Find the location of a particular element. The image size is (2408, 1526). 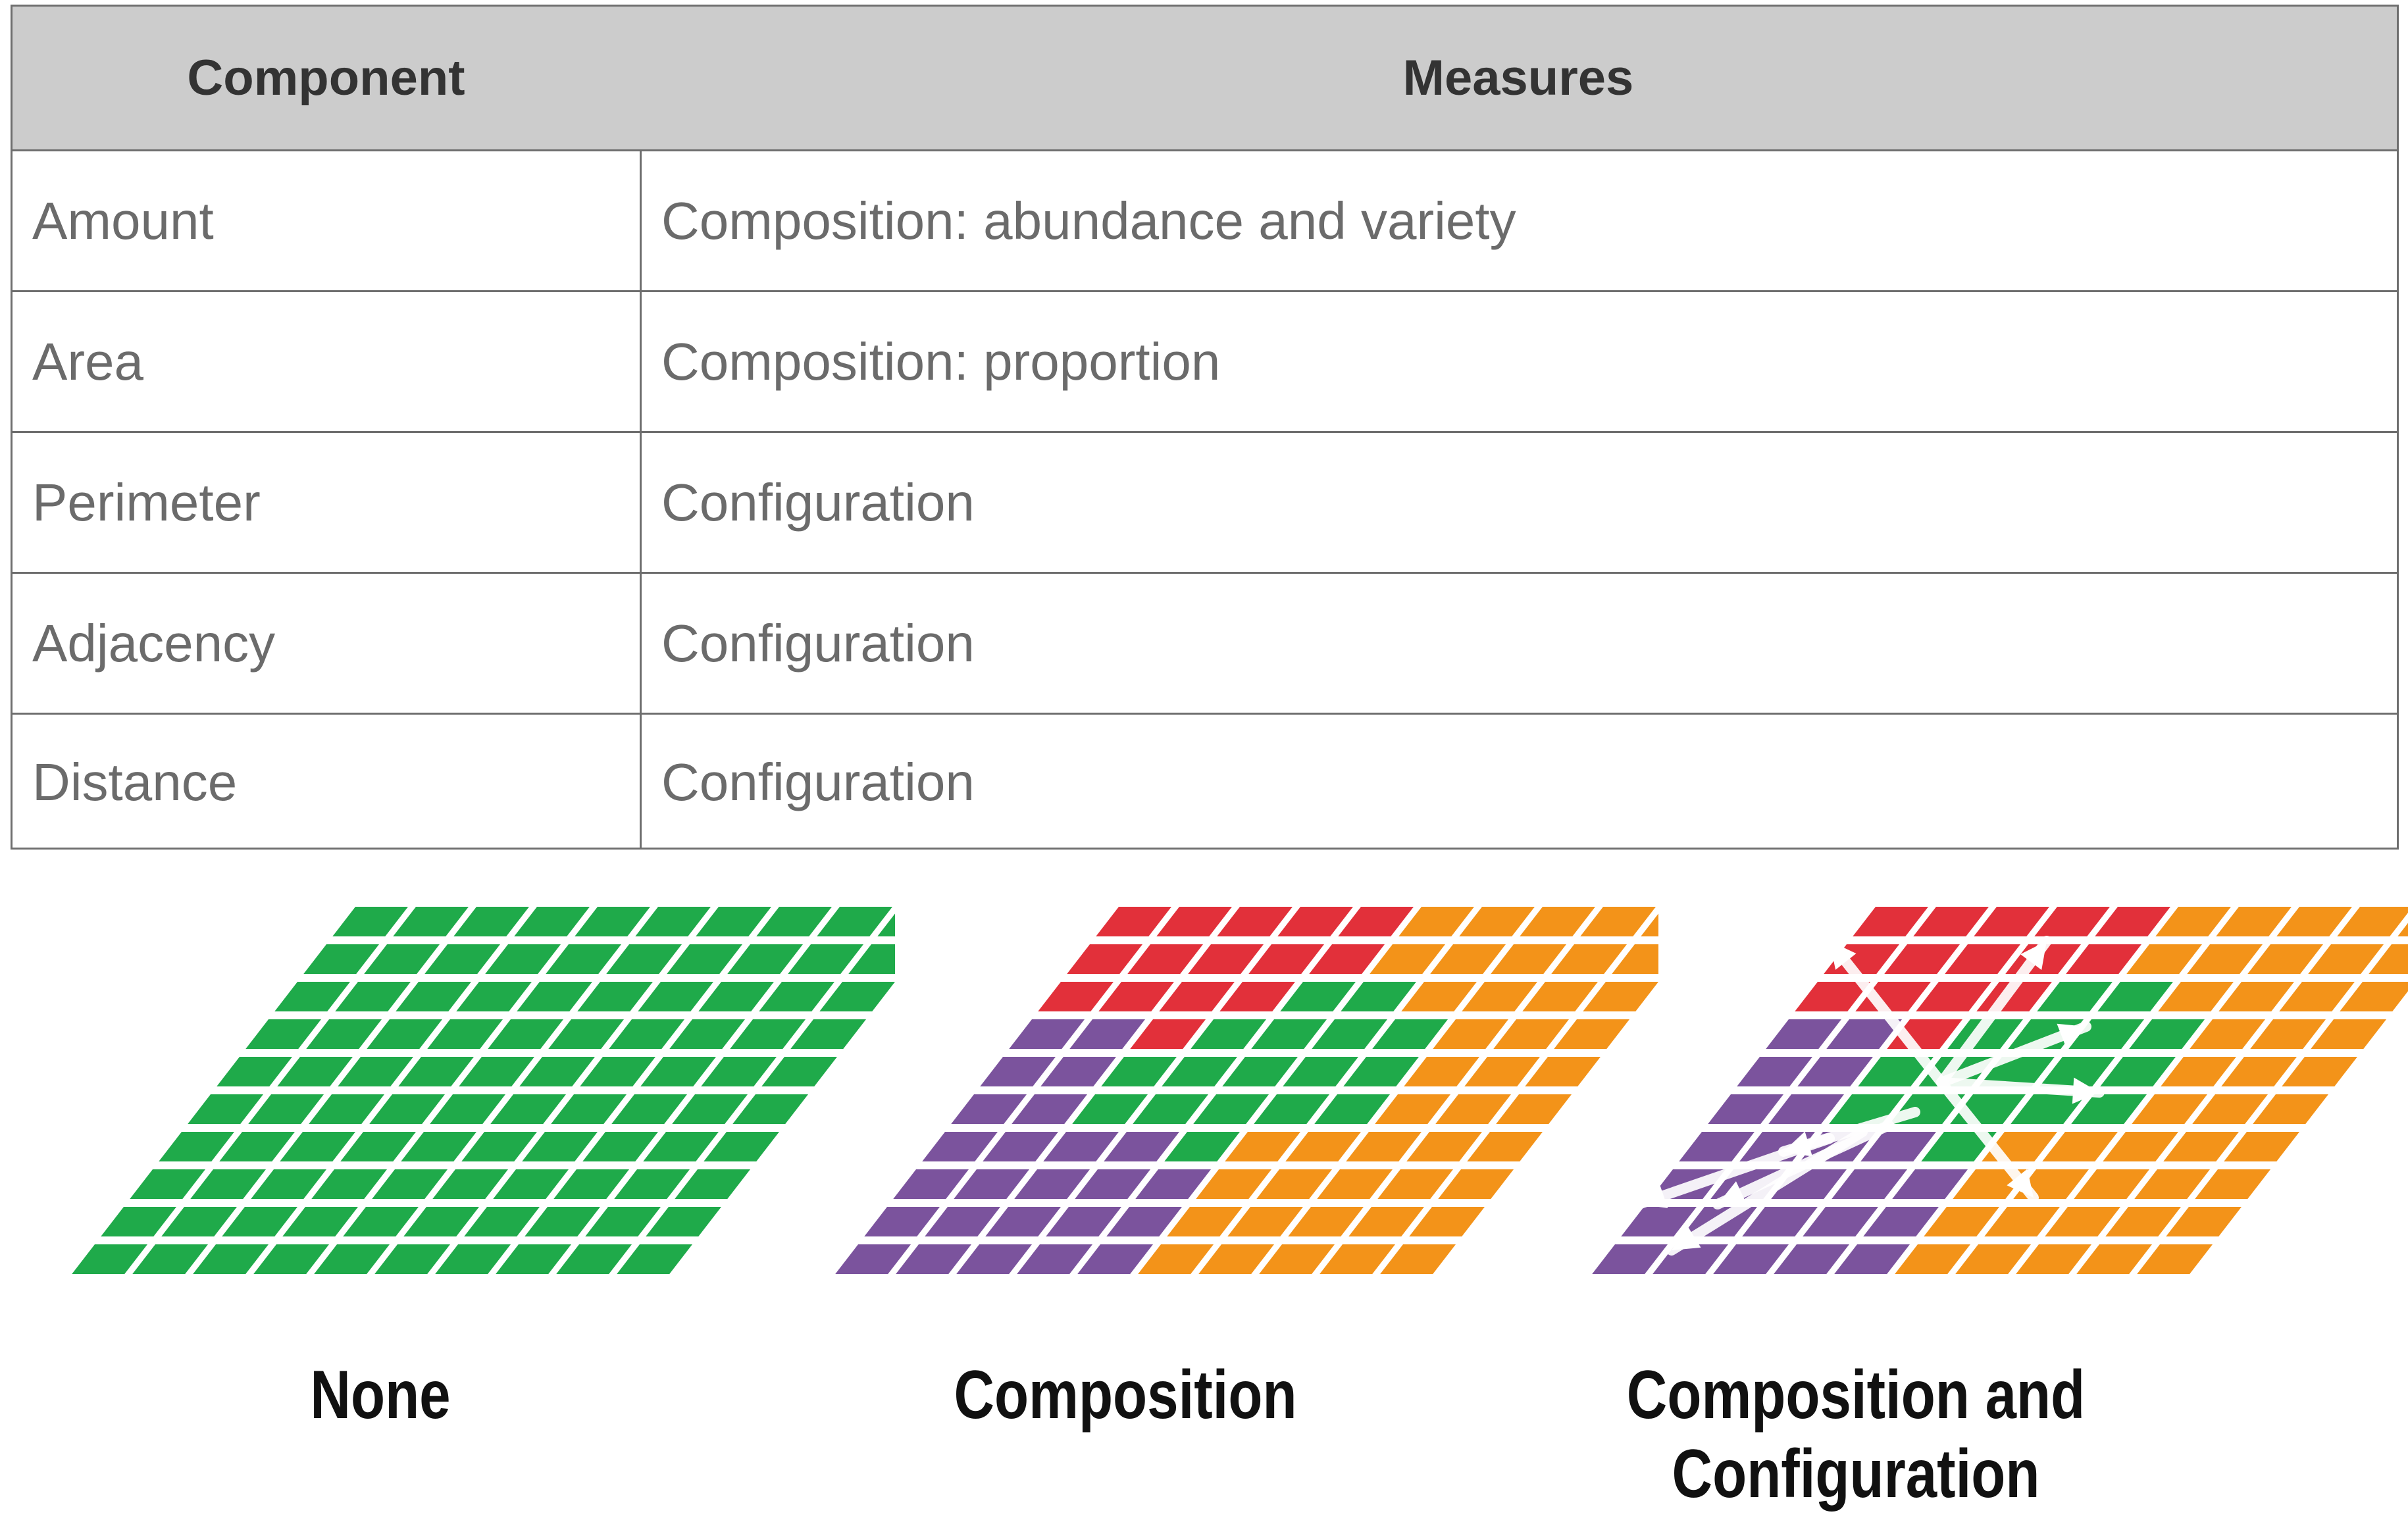

table-row: Perimeter Configuration is located at coordinates (1205, 501).